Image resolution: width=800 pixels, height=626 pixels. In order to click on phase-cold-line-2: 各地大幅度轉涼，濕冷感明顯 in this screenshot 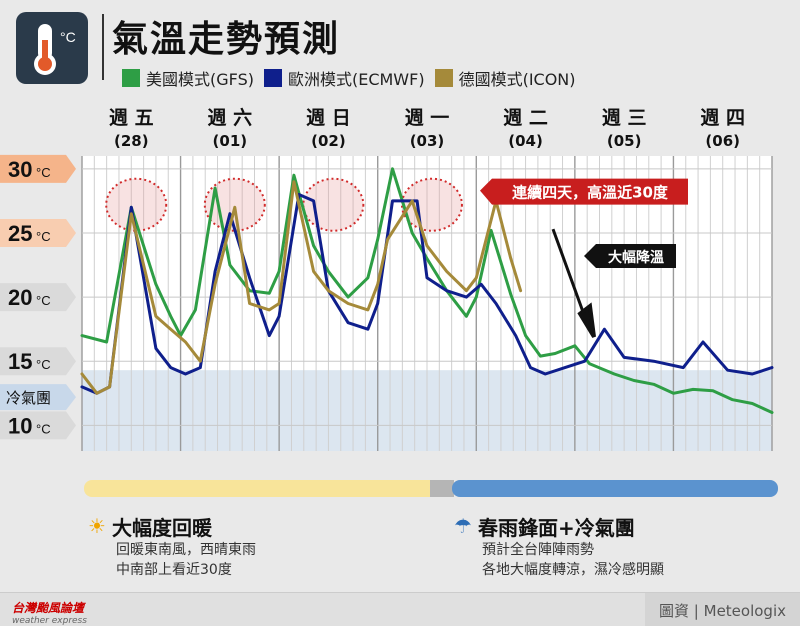, I will do `click(573, 570)`.